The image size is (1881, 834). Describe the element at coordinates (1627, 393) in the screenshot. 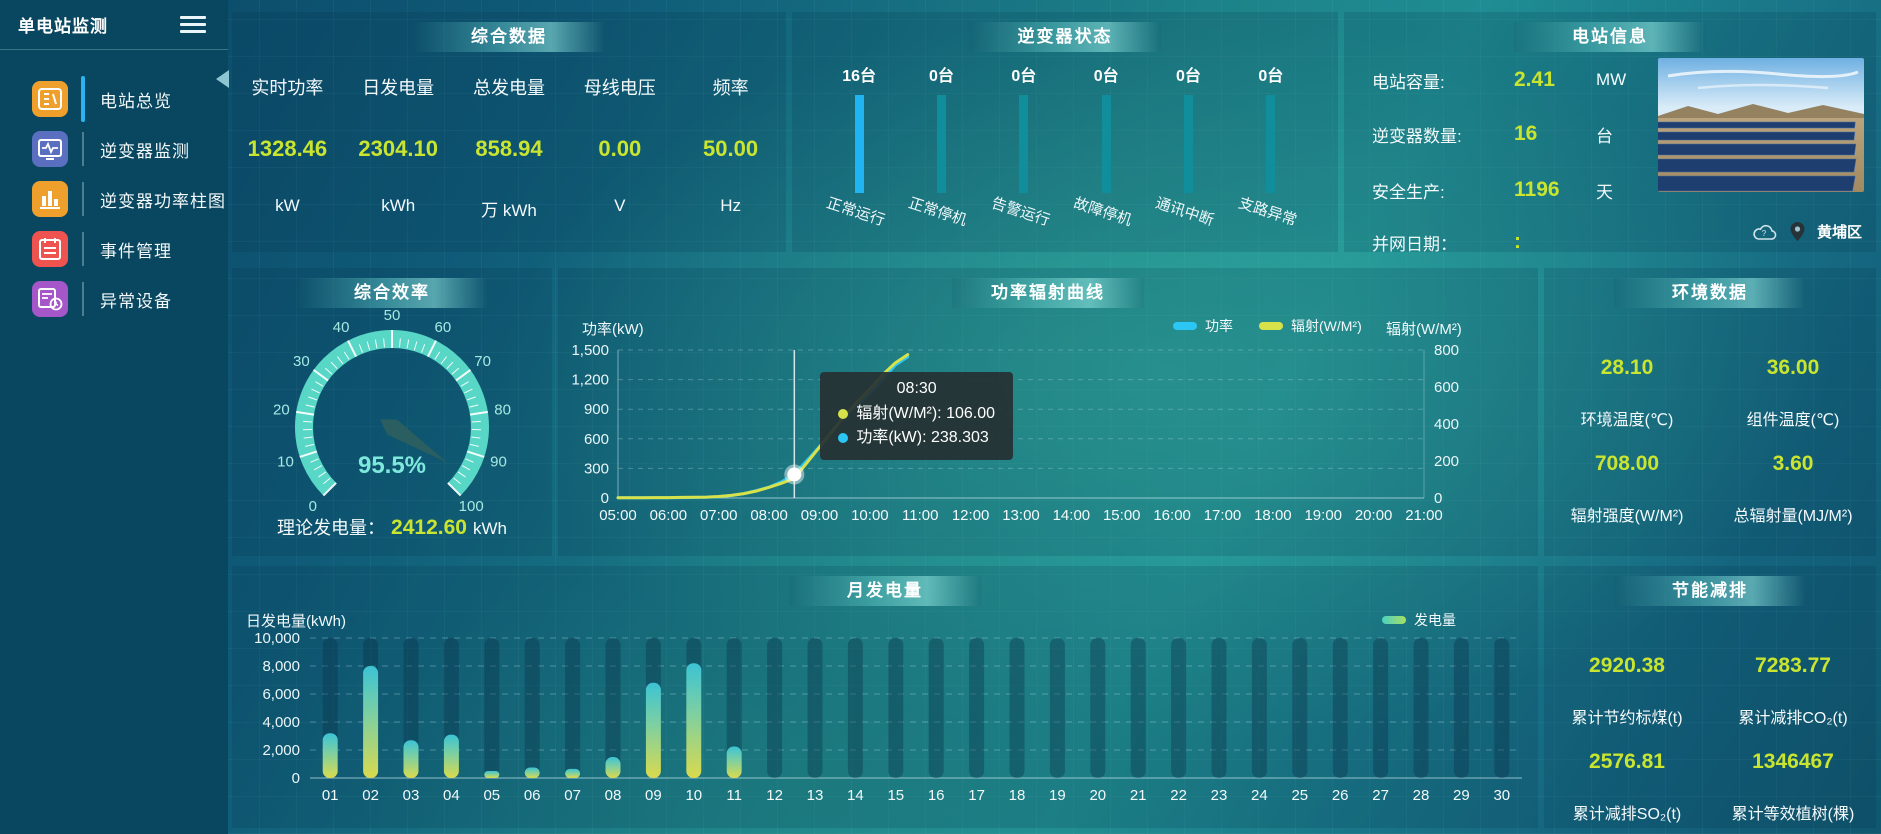

I see `metric-cell: 28.10 环境温度(℃)` at that location.